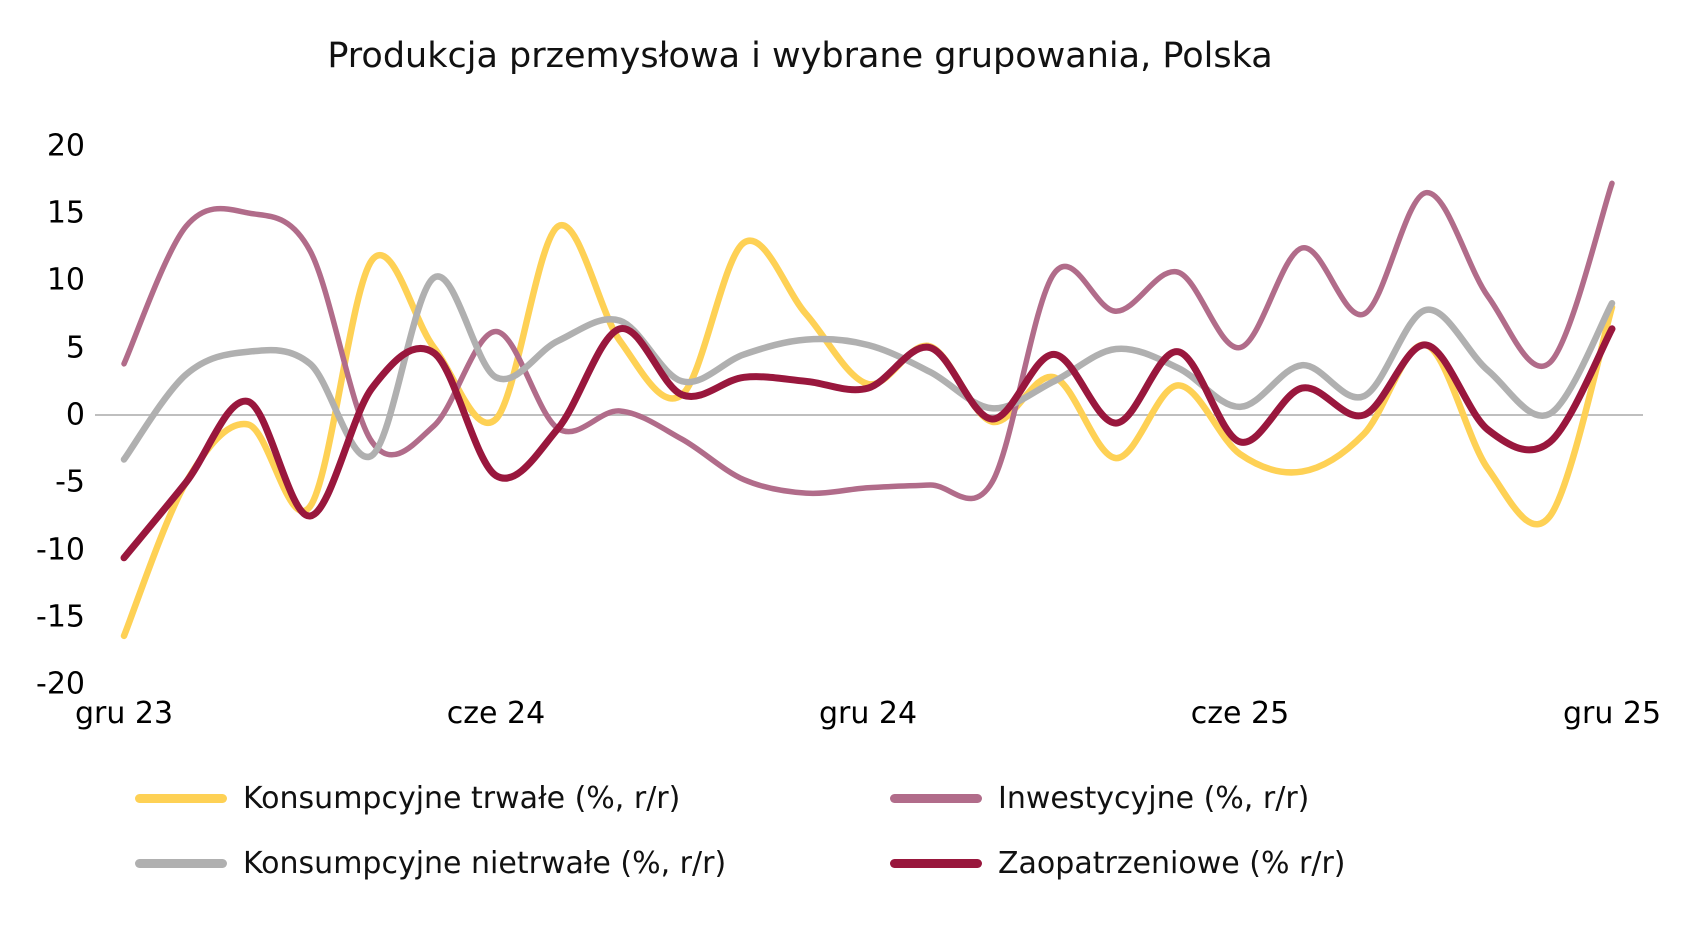 This screenshot has height=931, width=1695. I want to click on y-axis-tick-label: 10, so click(65, 280).